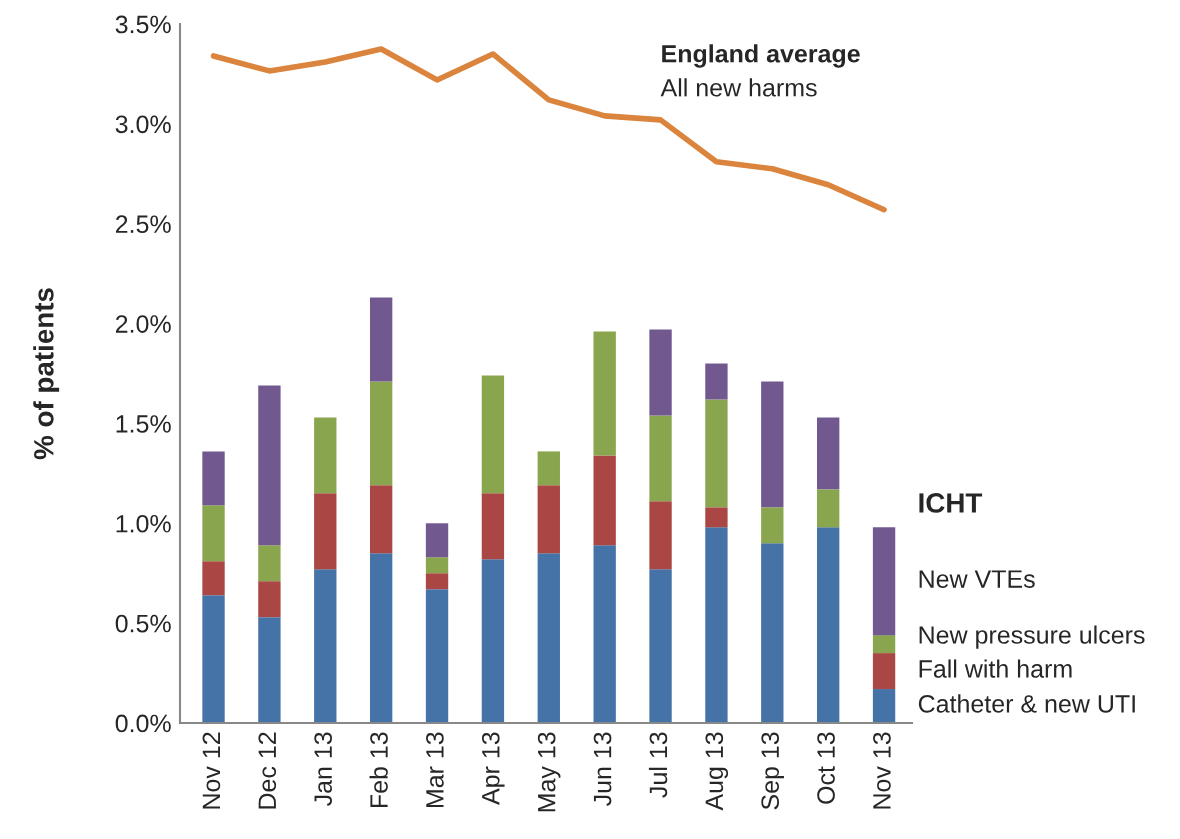 The height and width of the screenshot is (839, 1180). I want to click on legend-title: ICHT, so click(951, 503).